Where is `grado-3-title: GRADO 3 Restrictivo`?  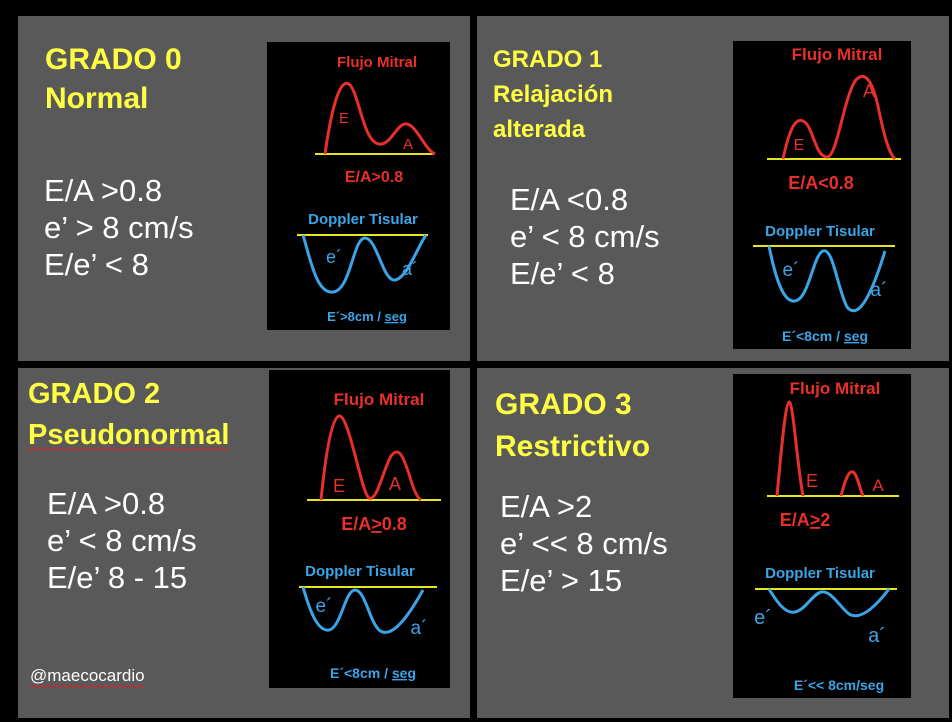 grado-3-title: GRADO 3 Restrictivo is located at coordinates (572, 426).